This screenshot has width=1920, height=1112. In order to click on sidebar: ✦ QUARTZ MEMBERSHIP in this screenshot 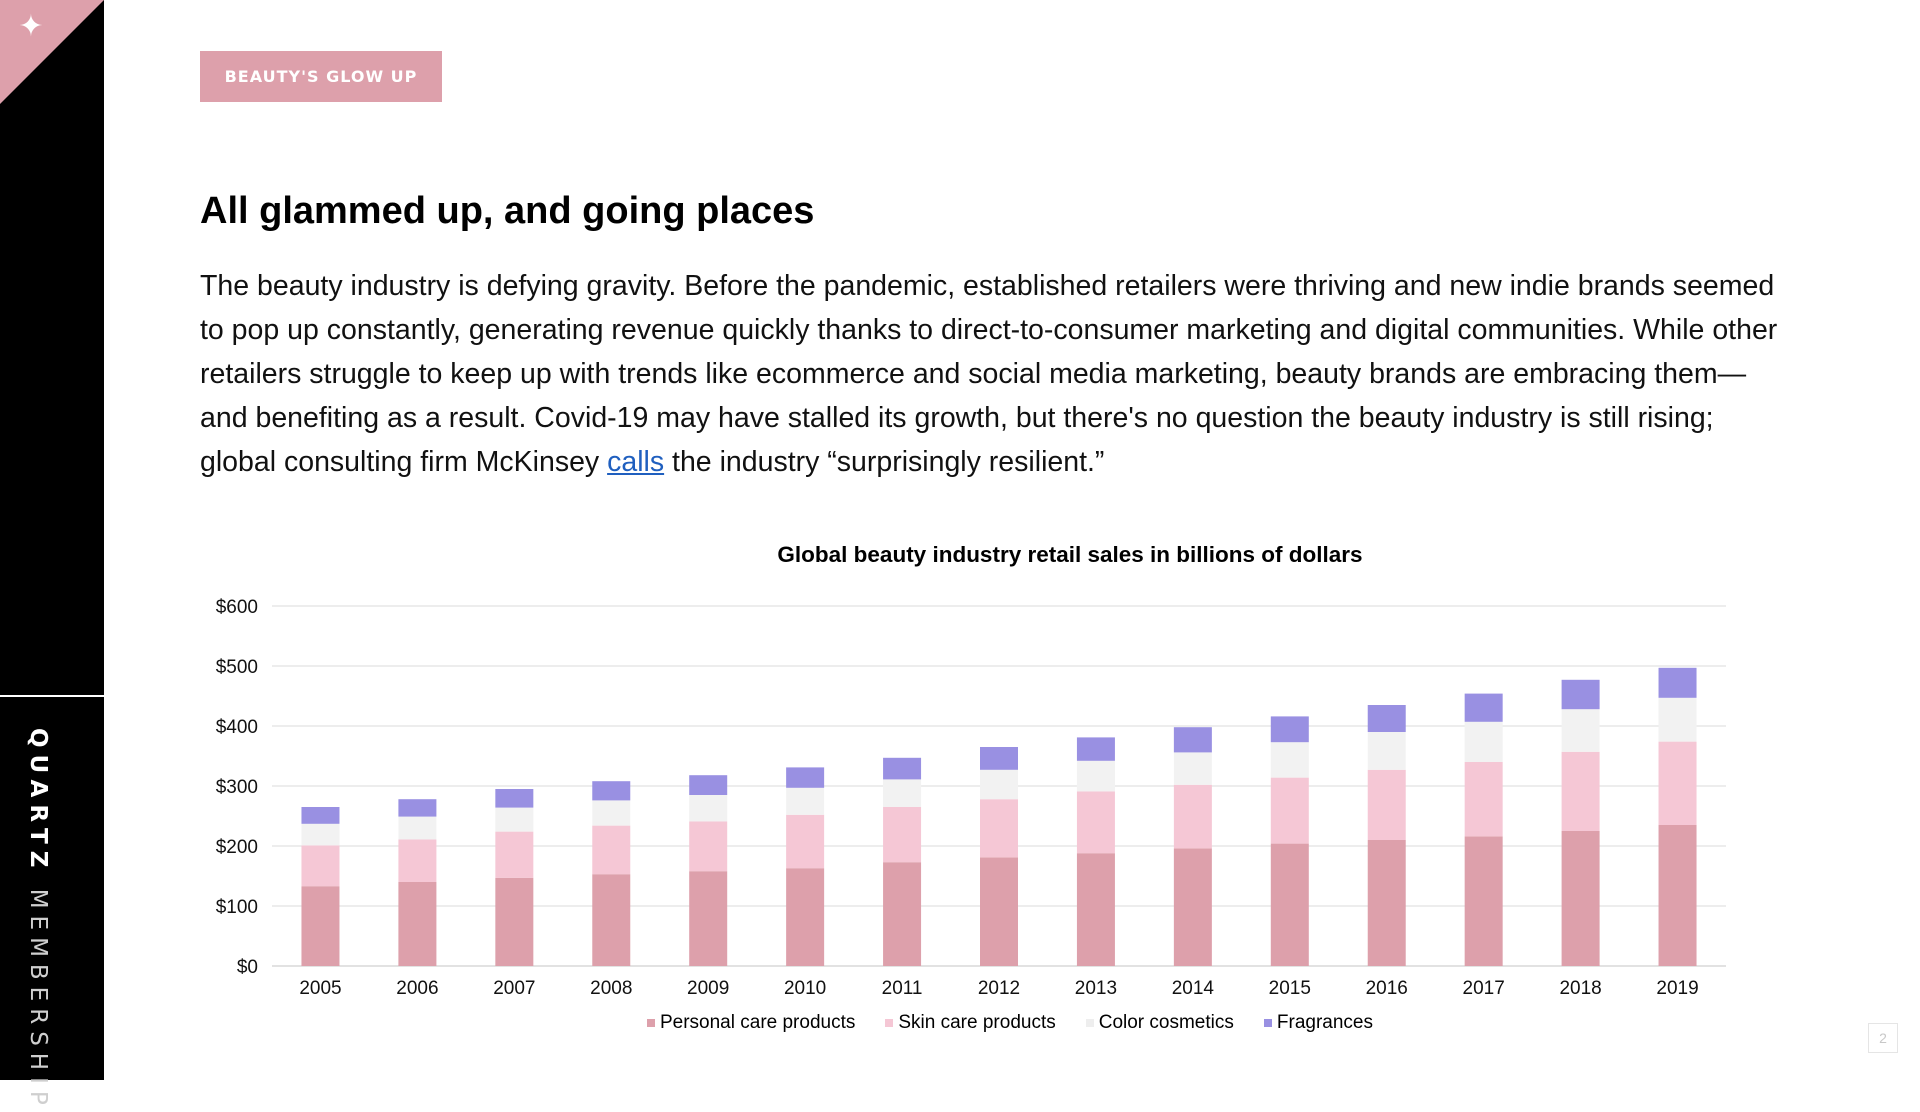, I will do `click(52, 556)`.